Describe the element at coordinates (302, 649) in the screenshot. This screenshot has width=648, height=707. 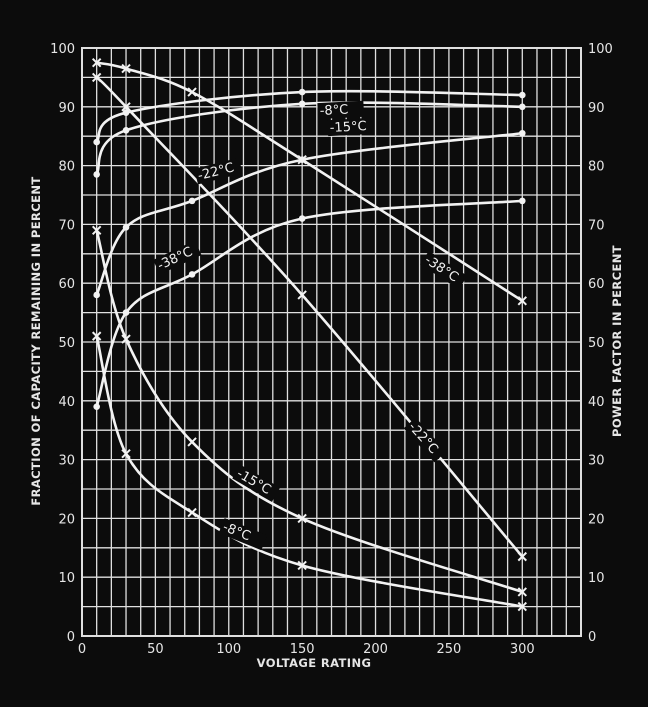
I see `x-tick-label: 150` at that location.